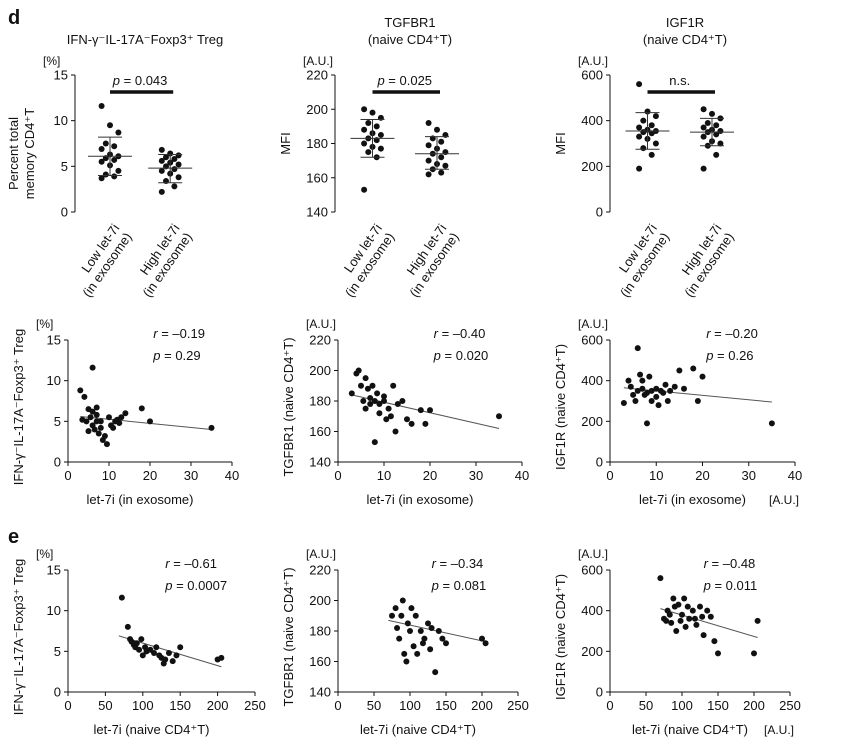 The height and width of the screenshot is (747, 844). Describe the element at coordinates (176, 355) in the screenshot. I see `r1-p-value: p = 0.29` at that location.